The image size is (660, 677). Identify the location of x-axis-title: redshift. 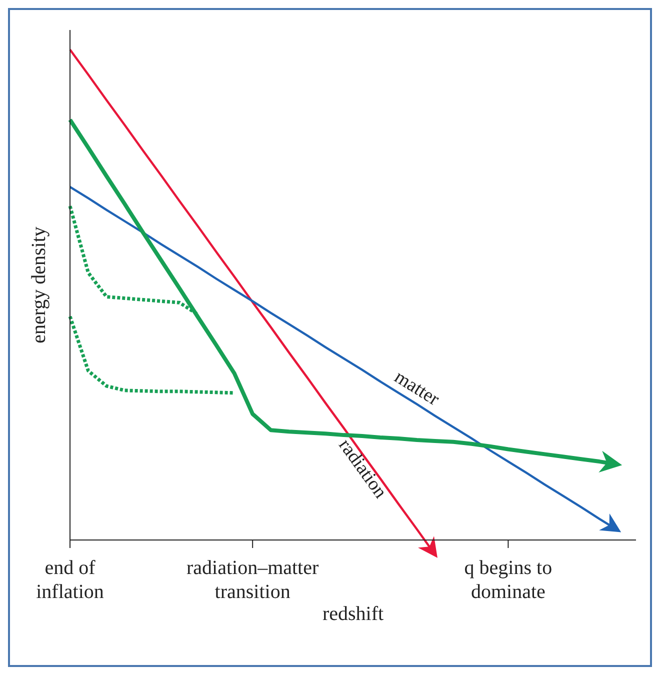
(353, 614).